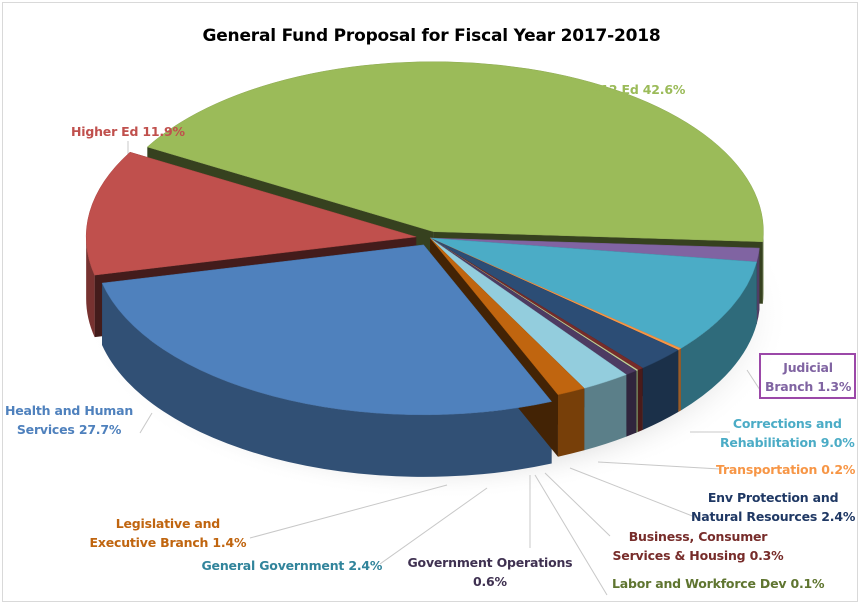  I want to click on data-label-line: Natural Resources 2.4%, so click(773, 516).